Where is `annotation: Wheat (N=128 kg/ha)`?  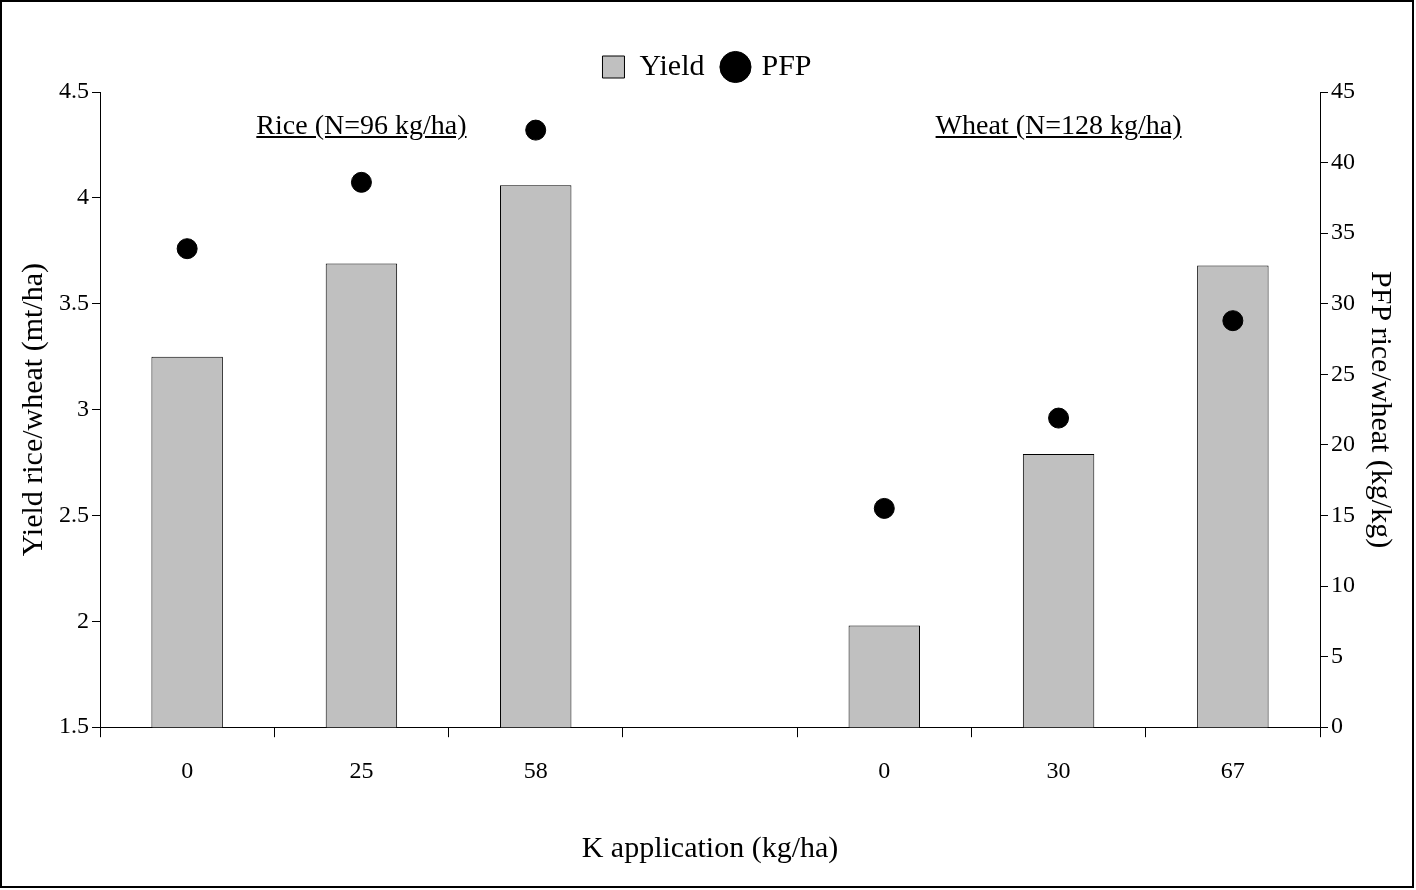 annotation: Wheat (N=128 kg/ha) is located at coordinates (1058, 125).